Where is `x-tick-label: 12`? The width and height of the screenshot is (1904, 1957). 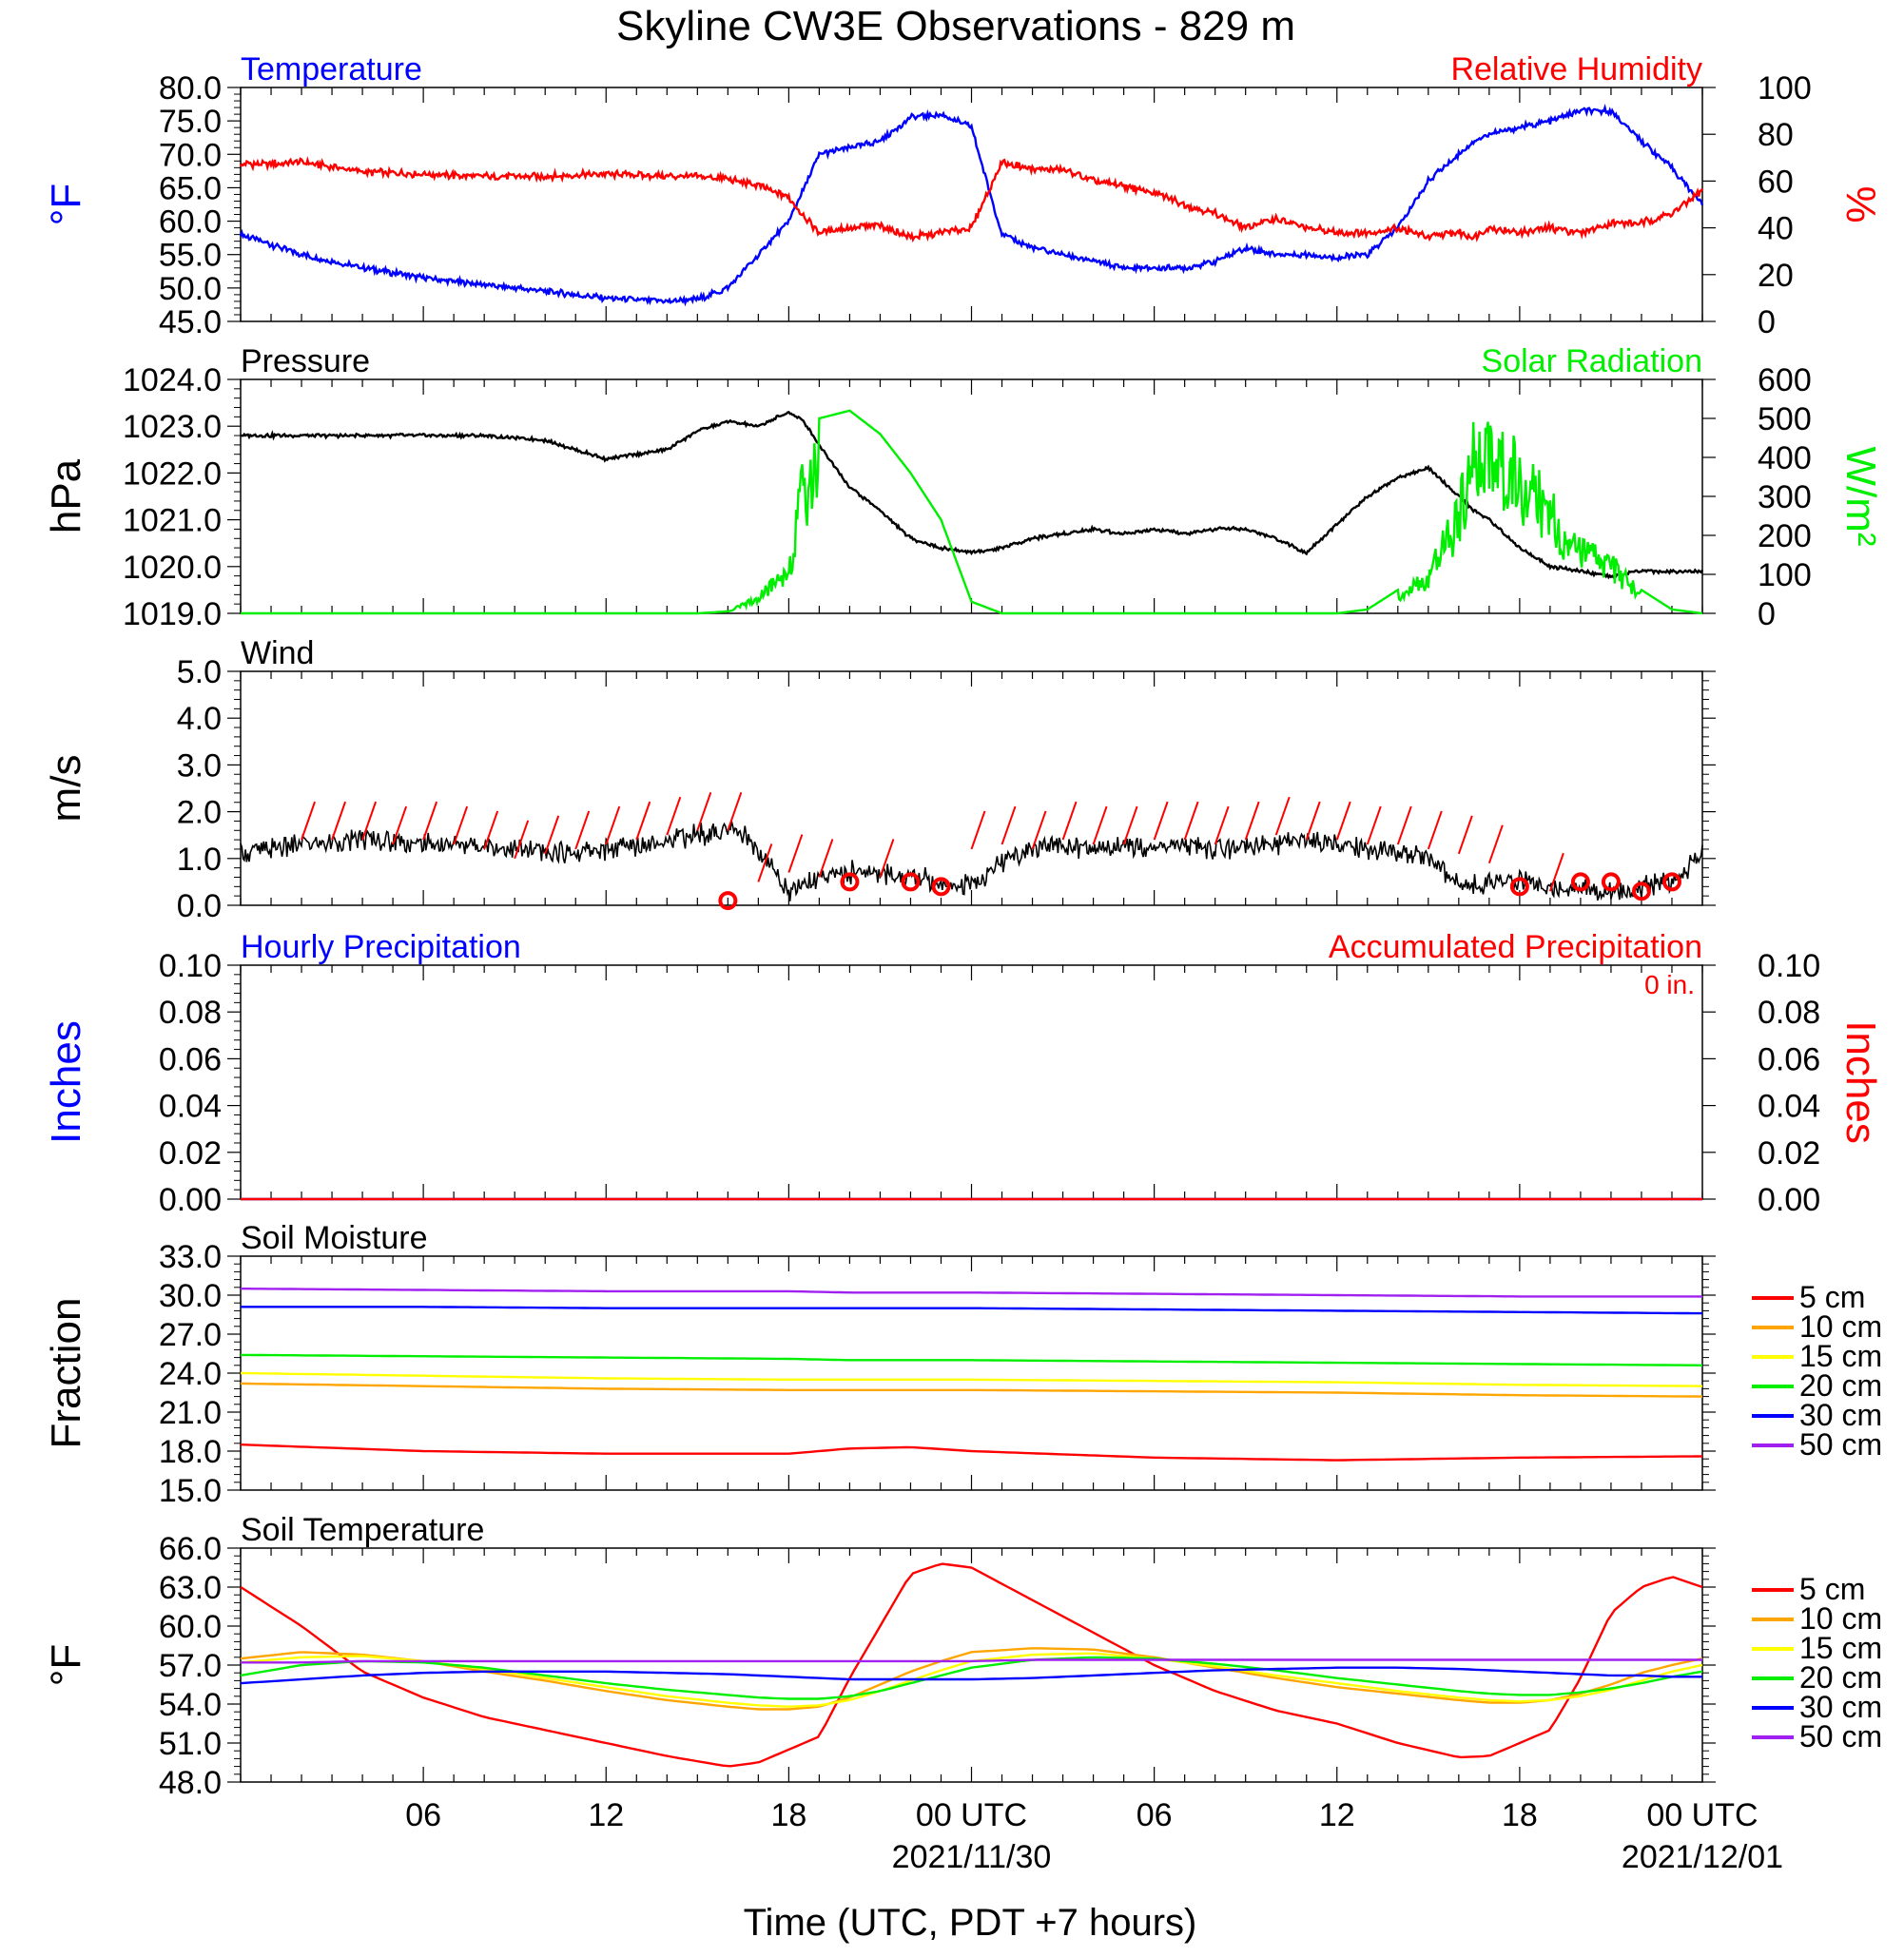 x-tick-label: 12 is located at coordinates (1337, 1815).